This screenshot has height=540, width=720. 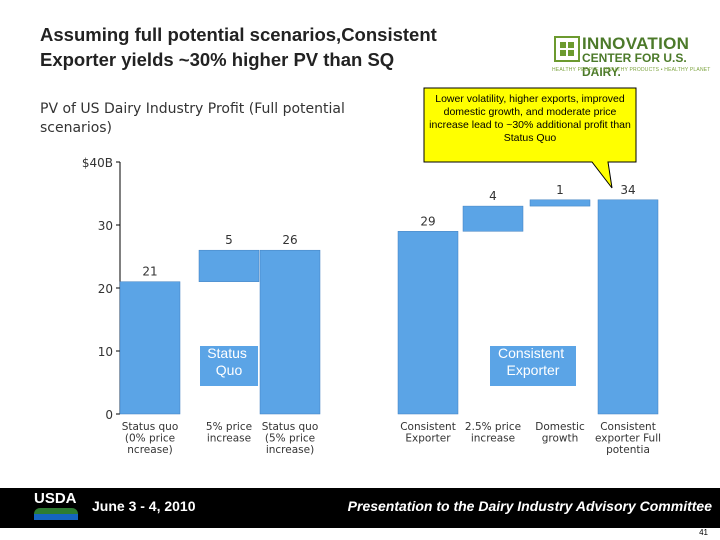 What do you see at coordinates (144, 506) in the screenshot?
I see `footer-date: June 3 - 4, 2010` at bounding box center [144, 506].